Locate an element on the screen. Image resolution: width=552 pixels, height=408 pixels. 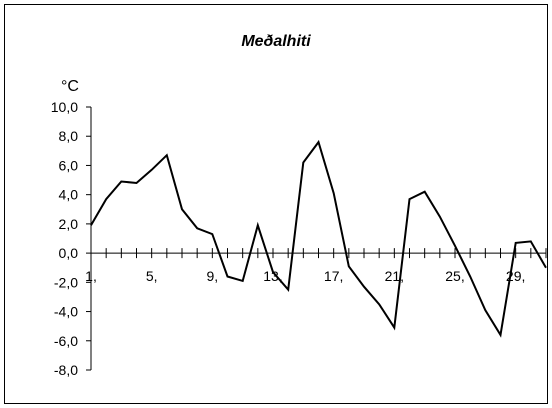
chart-title: Meðalhiti is located at coordinates (276, 41).